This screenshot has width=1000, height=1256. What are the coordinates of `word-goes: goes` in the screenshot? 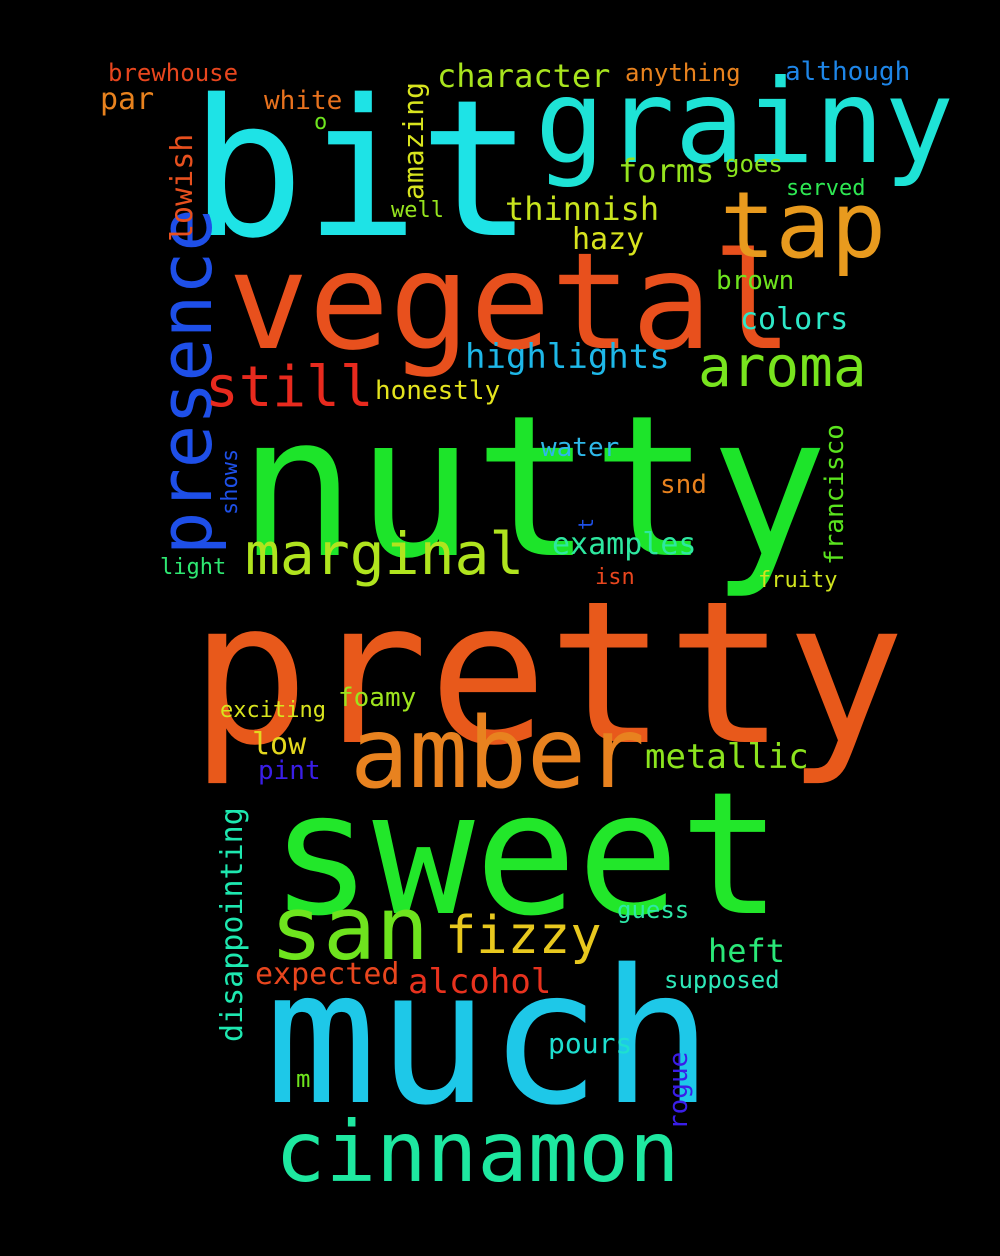 It's located at (754, 164).